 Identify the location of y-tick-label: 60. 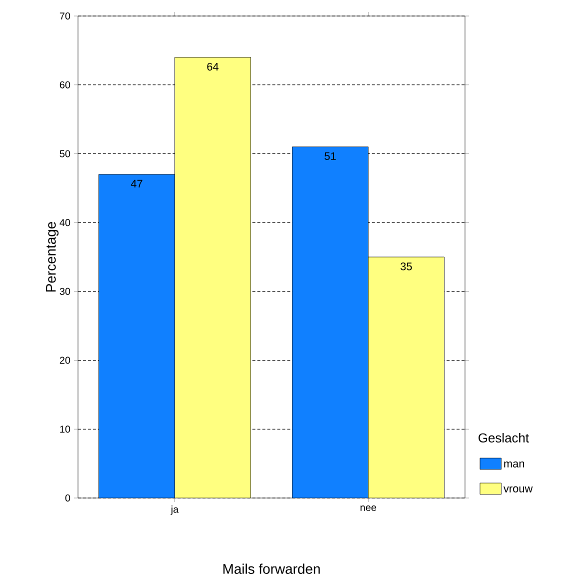
(65, 84).